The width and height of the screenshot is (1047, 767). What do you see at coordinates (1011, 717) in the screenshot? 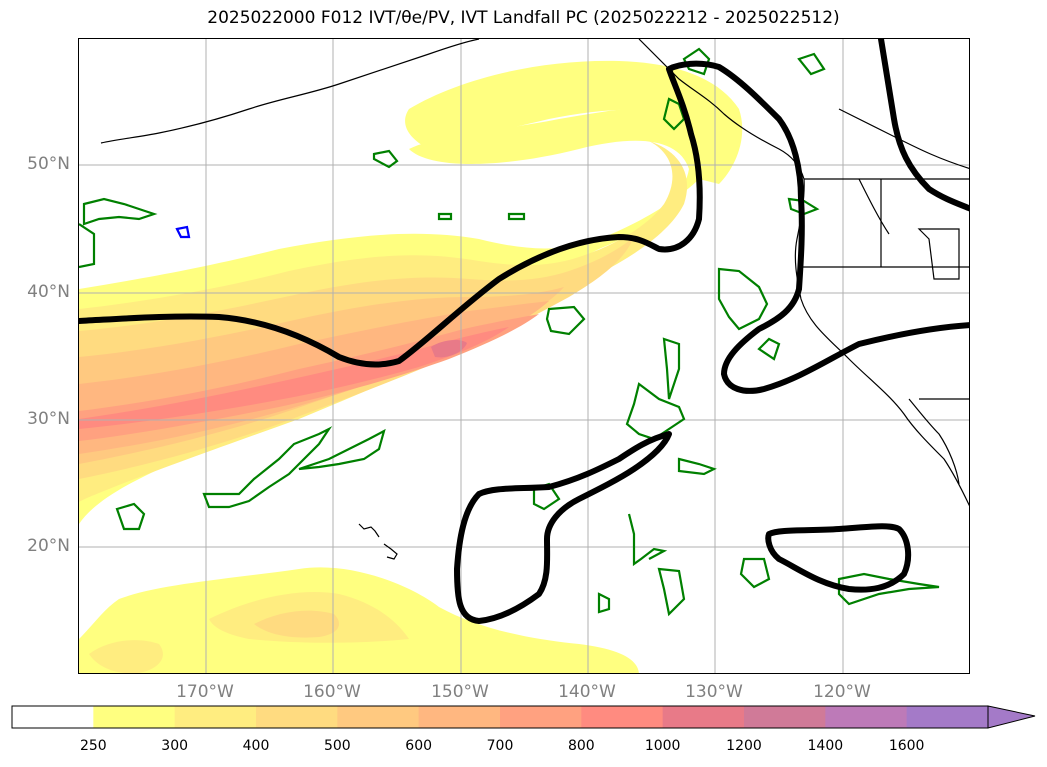
I see `colorbar-extend-arrow` at bounding box center [1011, 717].